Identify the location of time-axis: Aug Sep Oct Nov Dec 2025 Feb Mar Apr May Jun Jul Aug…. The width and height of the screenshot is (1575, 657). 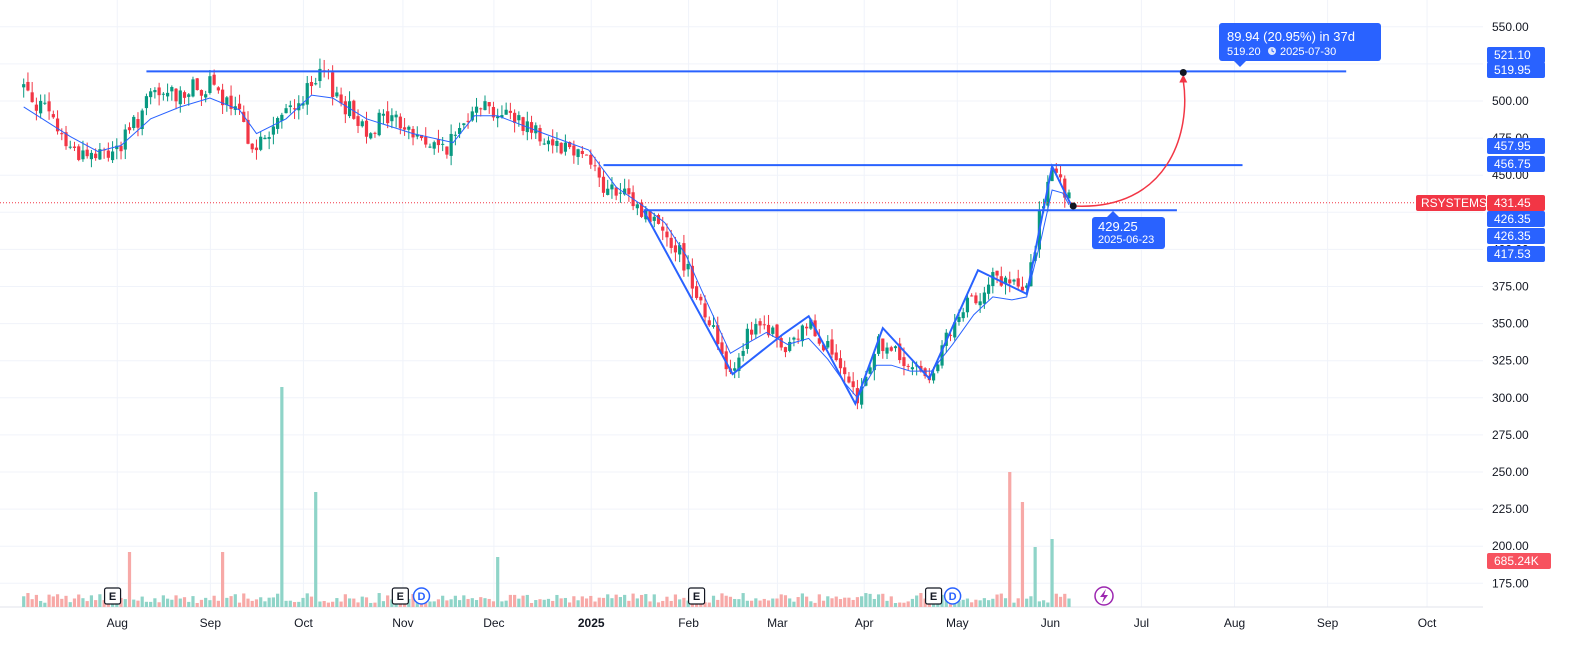
(772, 623).